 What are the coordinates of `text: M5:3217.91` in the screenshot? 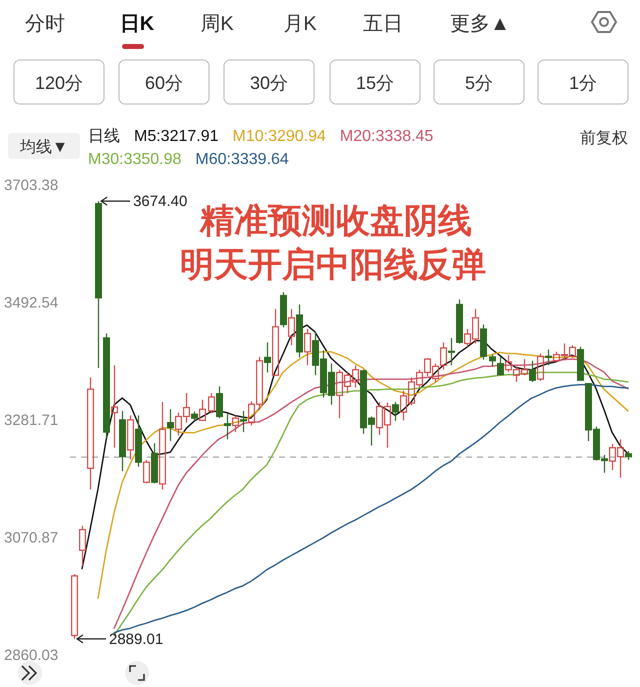 It's located at (176, 136).